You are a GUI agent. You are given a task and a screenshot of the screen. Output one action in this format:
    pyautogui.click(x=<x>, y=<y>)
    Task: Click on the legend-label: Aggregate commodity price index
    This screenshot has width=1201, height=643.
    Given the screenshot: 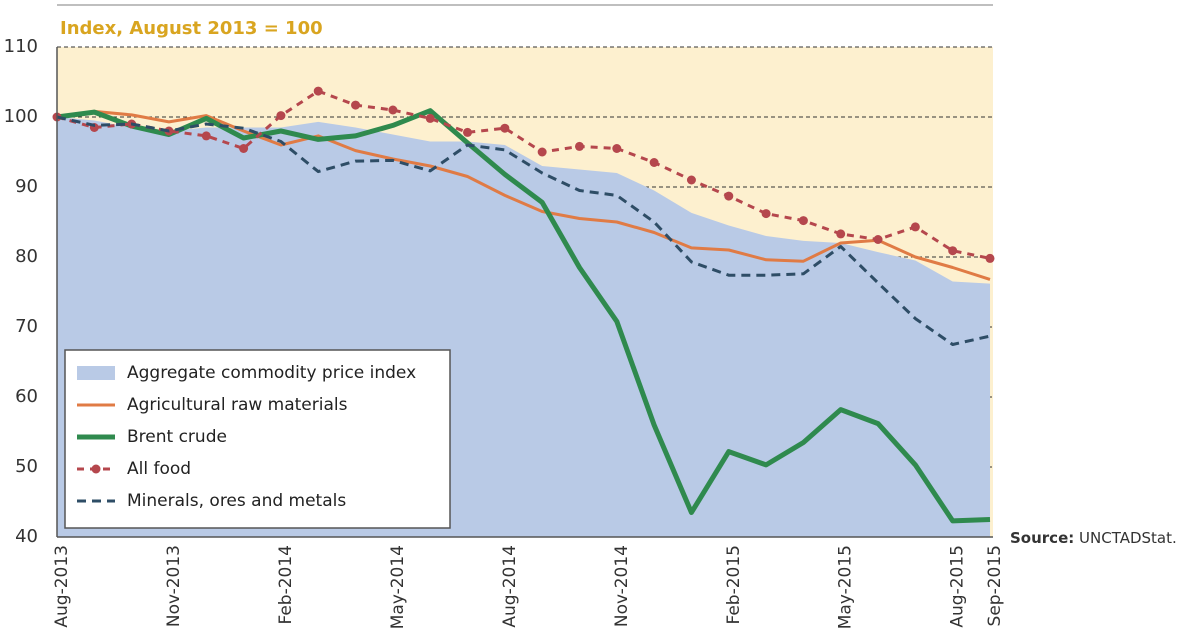 What is the action you would take?
    pyautogui.click(x=271, y=373)
    